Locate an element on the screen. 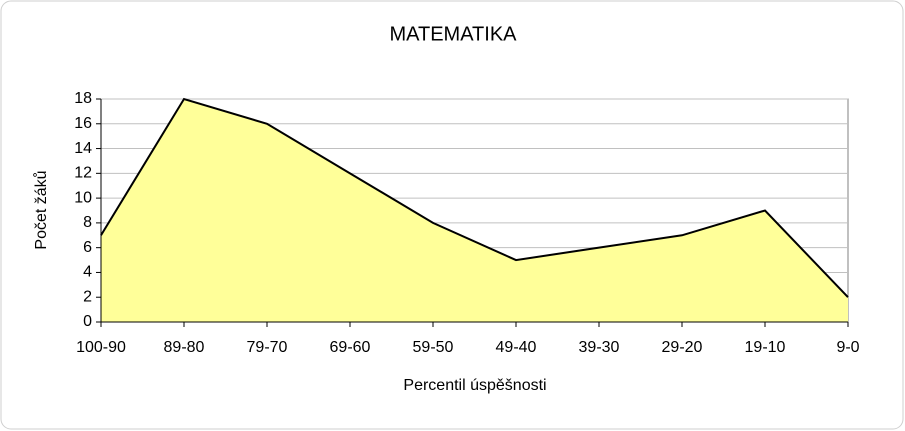  y-tick-label: 2 is located at coordinates (87, 296).